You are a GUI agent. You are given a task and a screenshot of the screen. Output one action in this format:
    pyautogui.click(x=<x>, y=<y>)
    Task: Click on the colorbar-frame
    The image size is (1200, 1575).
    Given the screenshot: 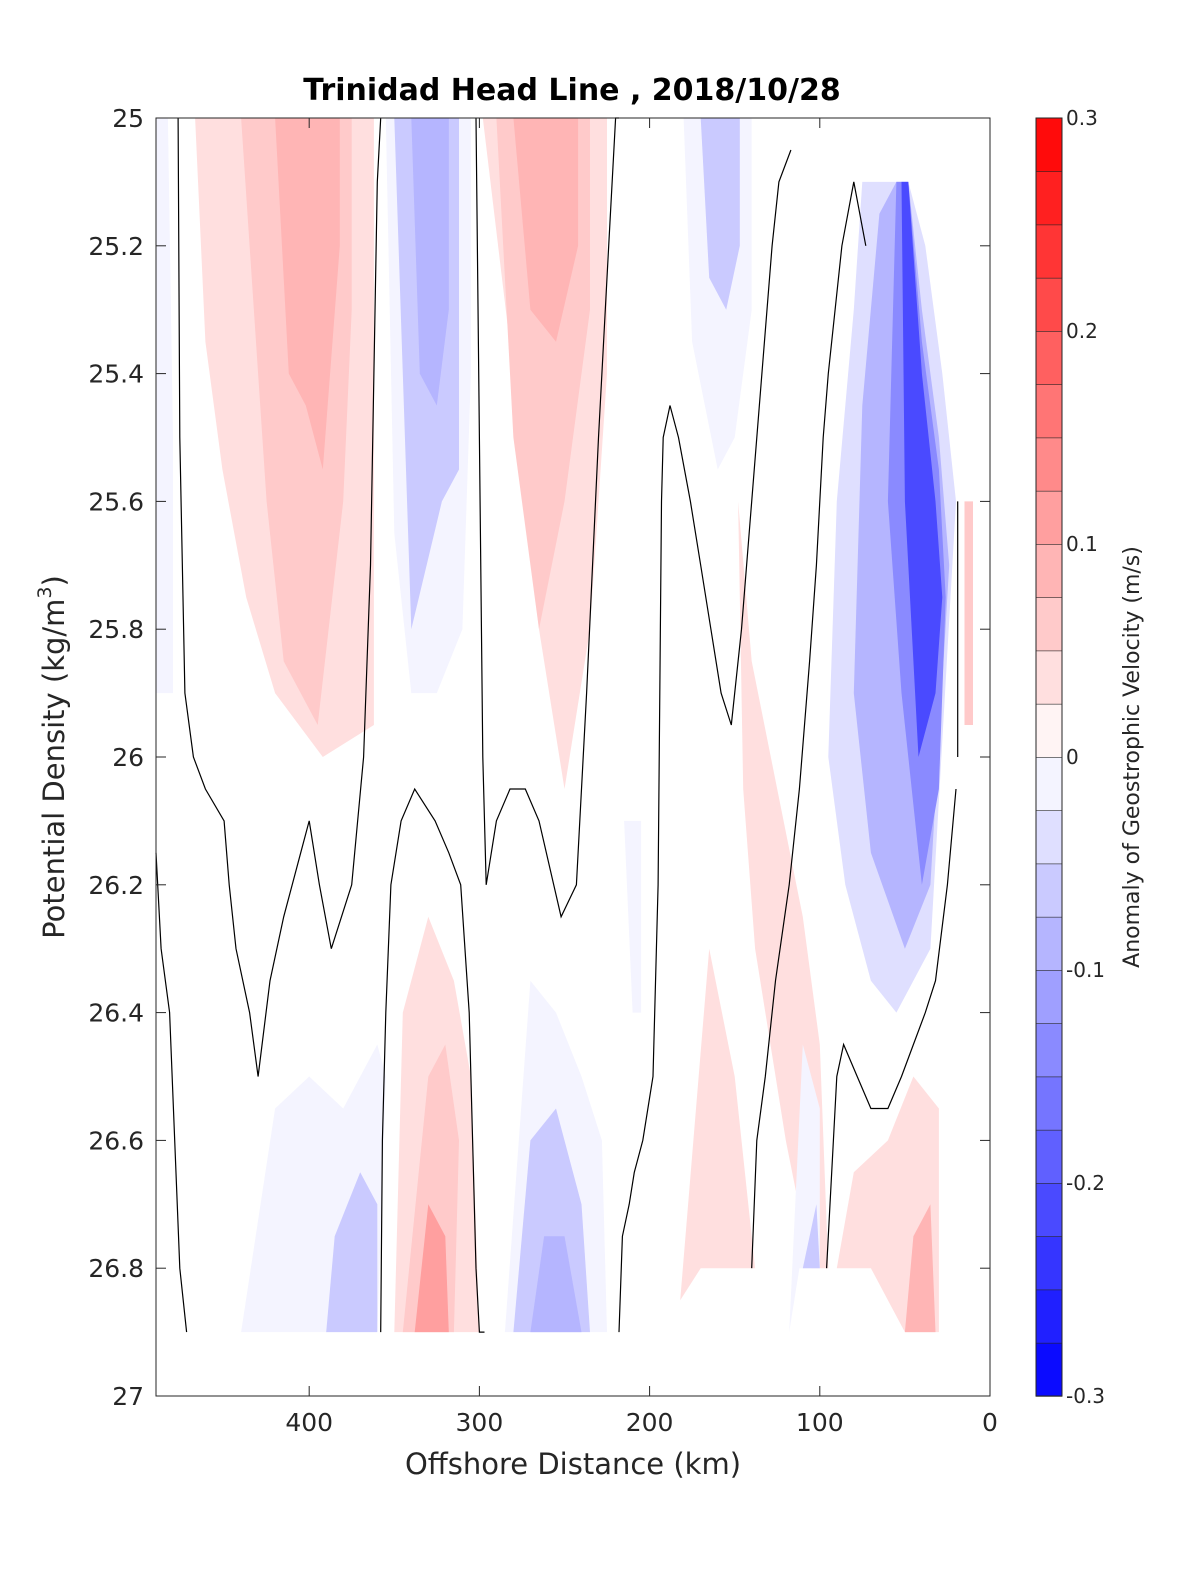 What is the action you would take?
    pyautogui.click(x=1049, y=757)
    